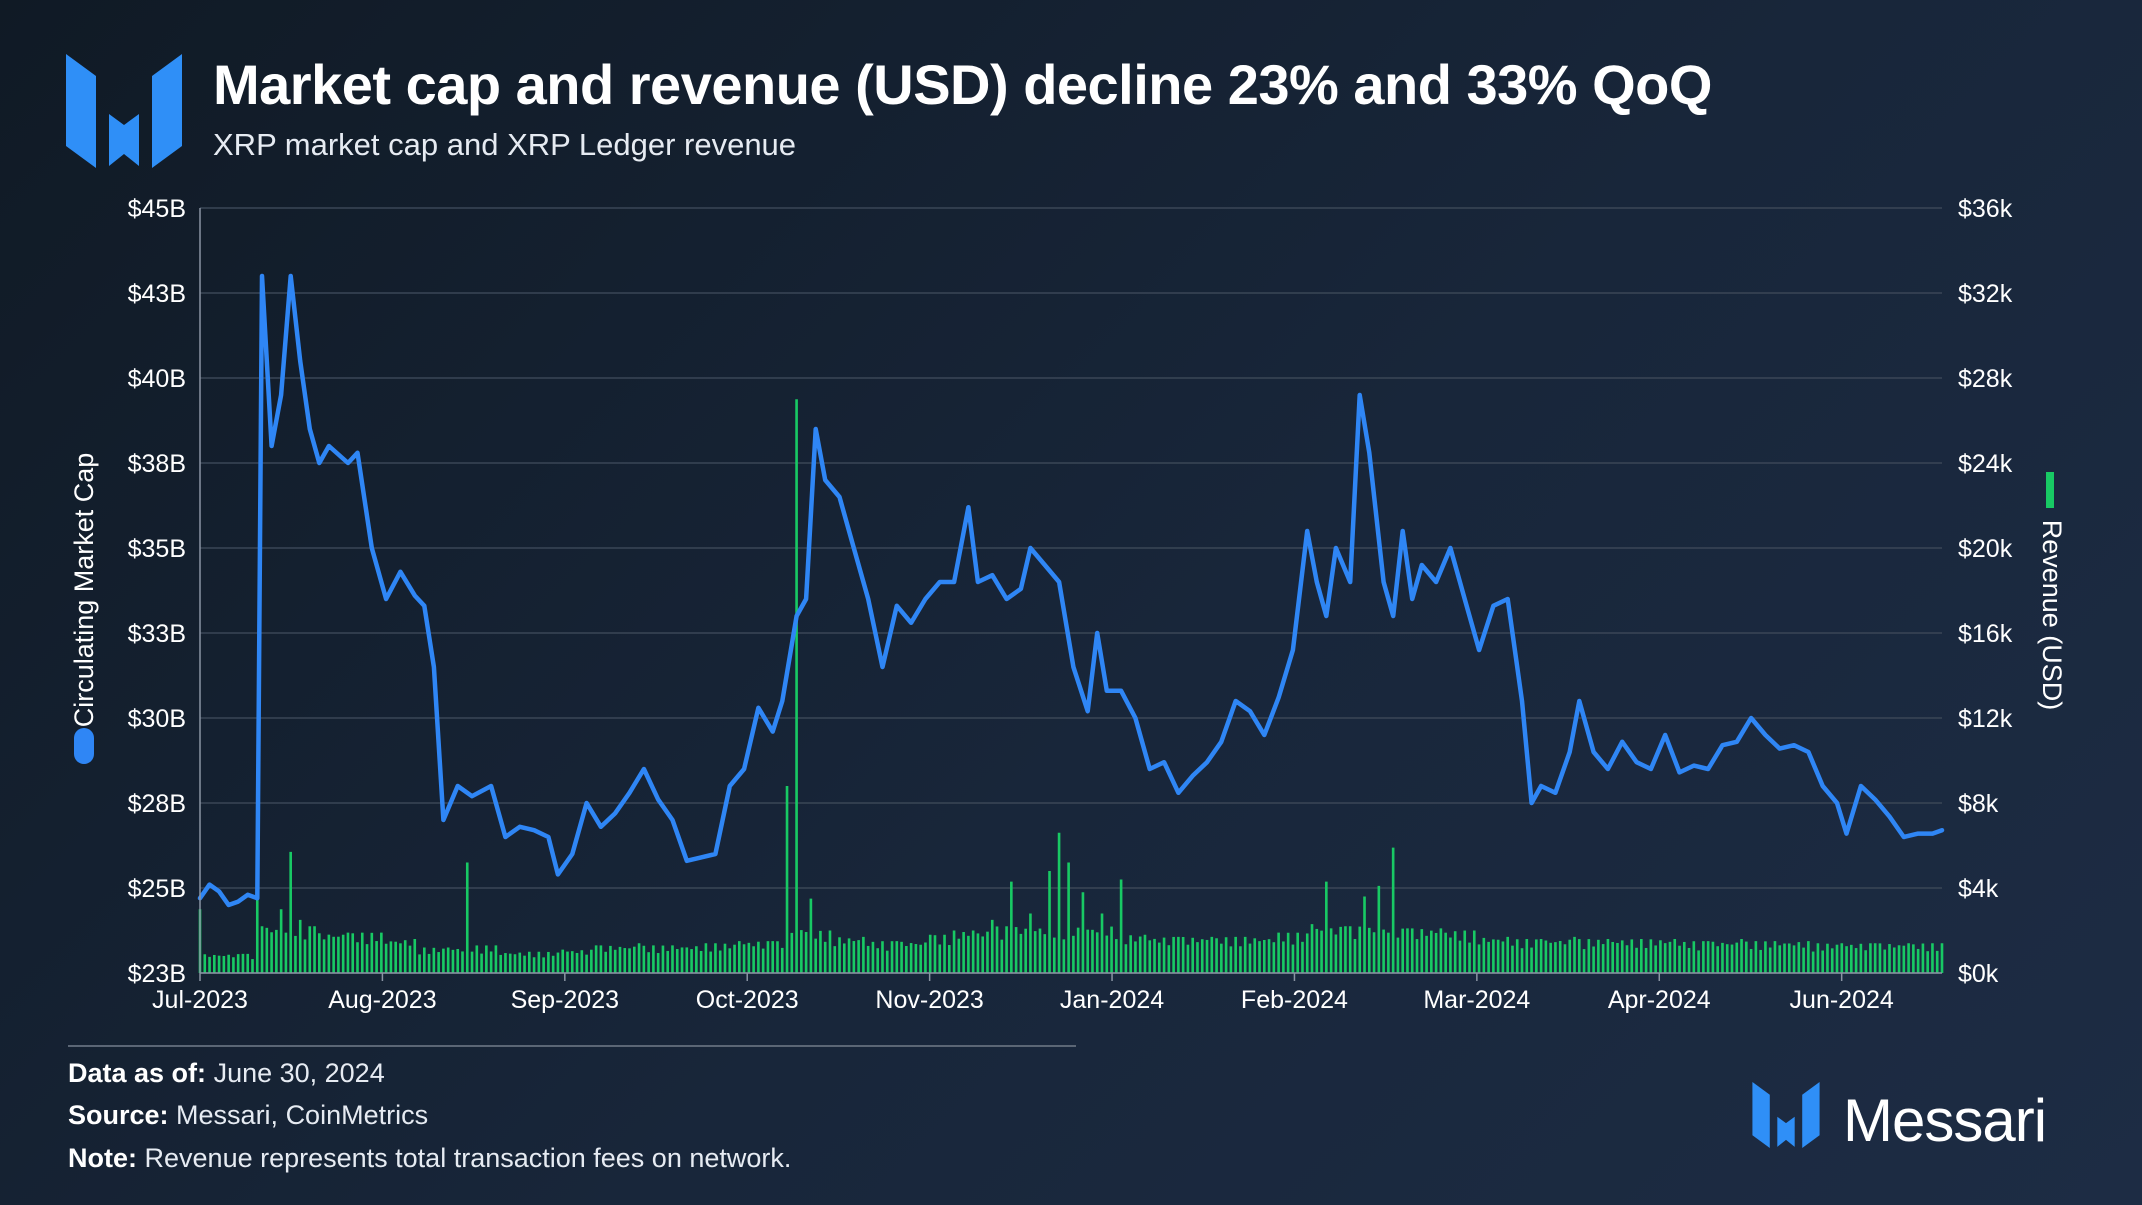 The height and width of the screenshot is (1205, 2142). Describe the element at coordinates (1842, 1000) in the screenshot. I see `x-tick-label: Jun-2024` at that location.